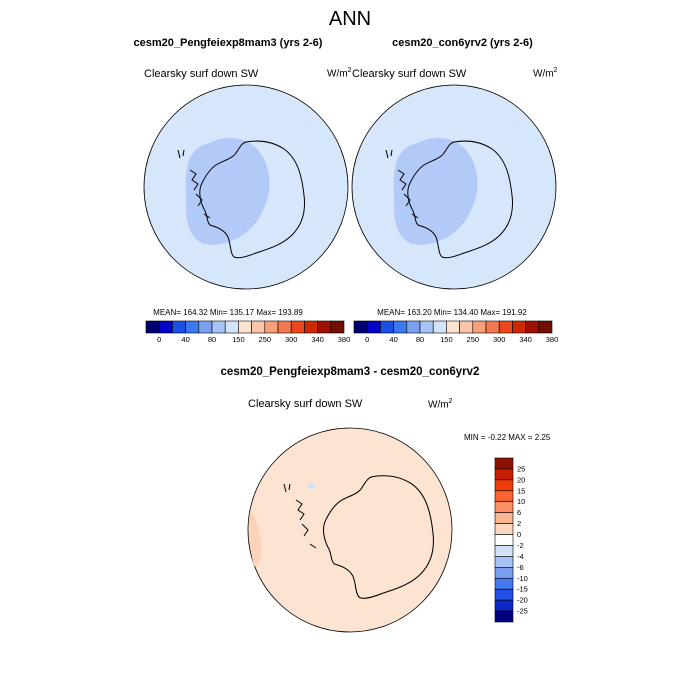 This screenshot has width=700, height=700. I want to click on diff-colorbar-tick-label: 20, so click(521, 479).